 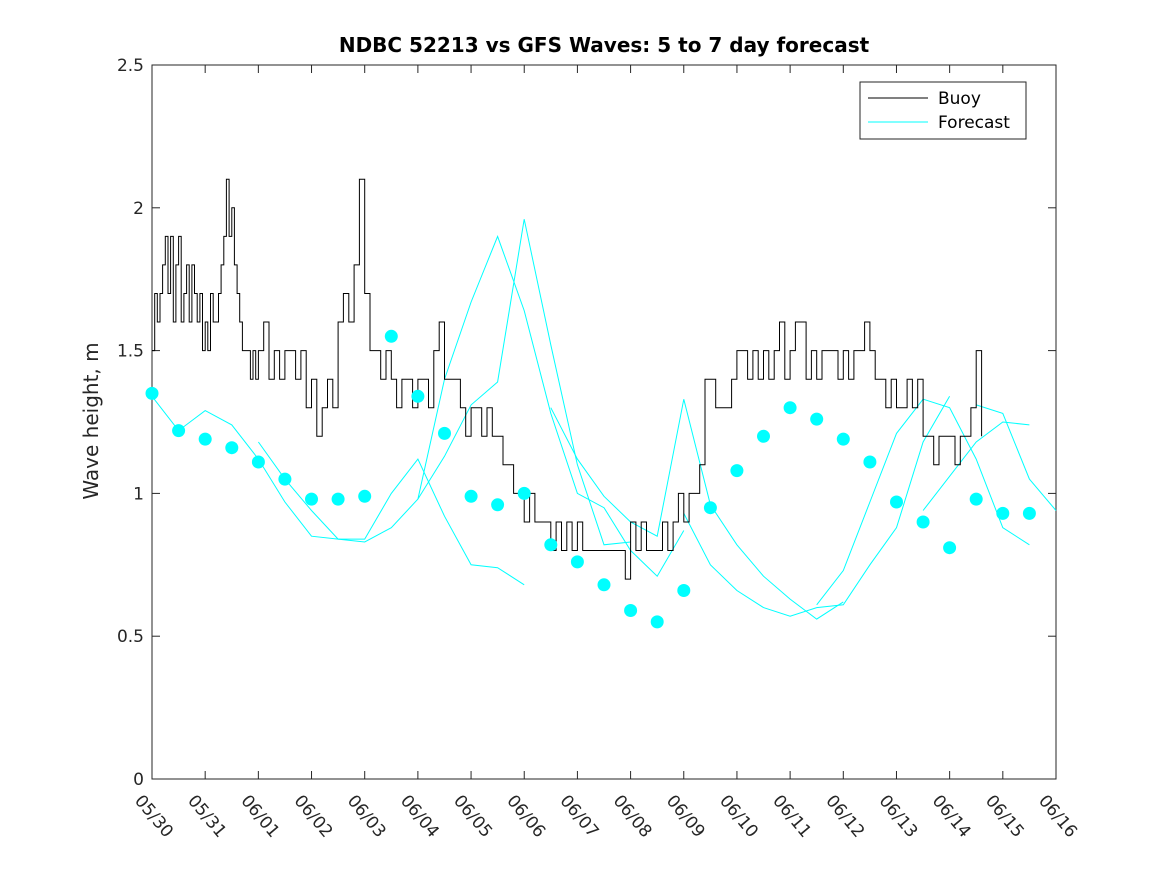 I want to click on legend-box, so click(x=943, y=110).